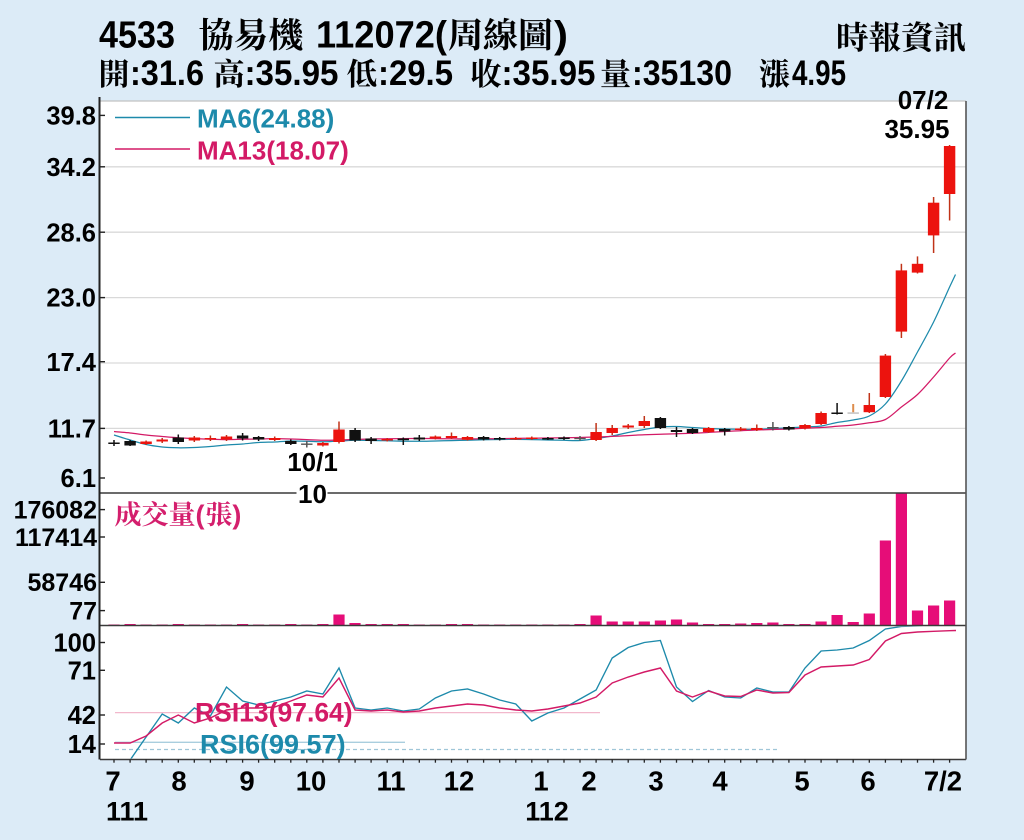 Image resolution: width=1024 pixels, height=840 pixels. Describe the element at coordinates (459, 781) in the screenshot. I see `svg-text: 12` at that location.